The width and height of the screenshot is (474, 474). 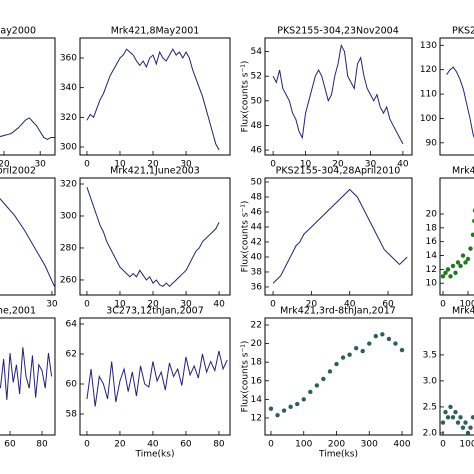 I want to click on y-tick-label: 3.5, so click(x=430, y=355).